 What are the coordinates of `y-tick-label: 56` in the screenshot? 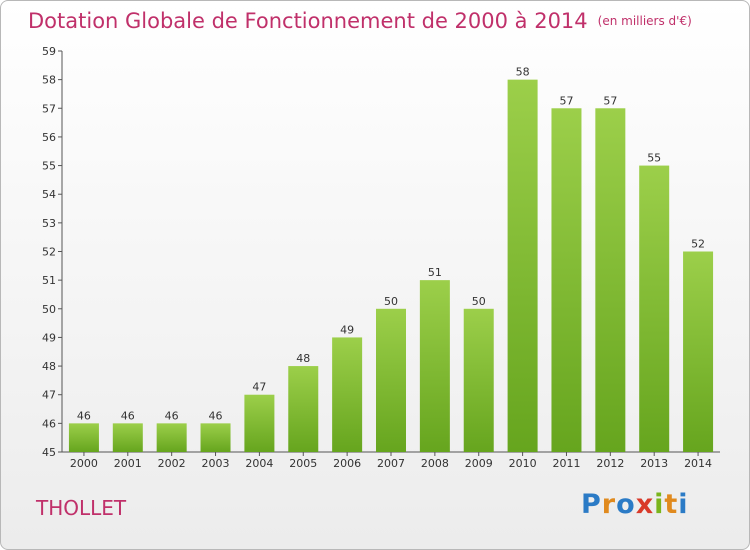 It's located at (49, 137).